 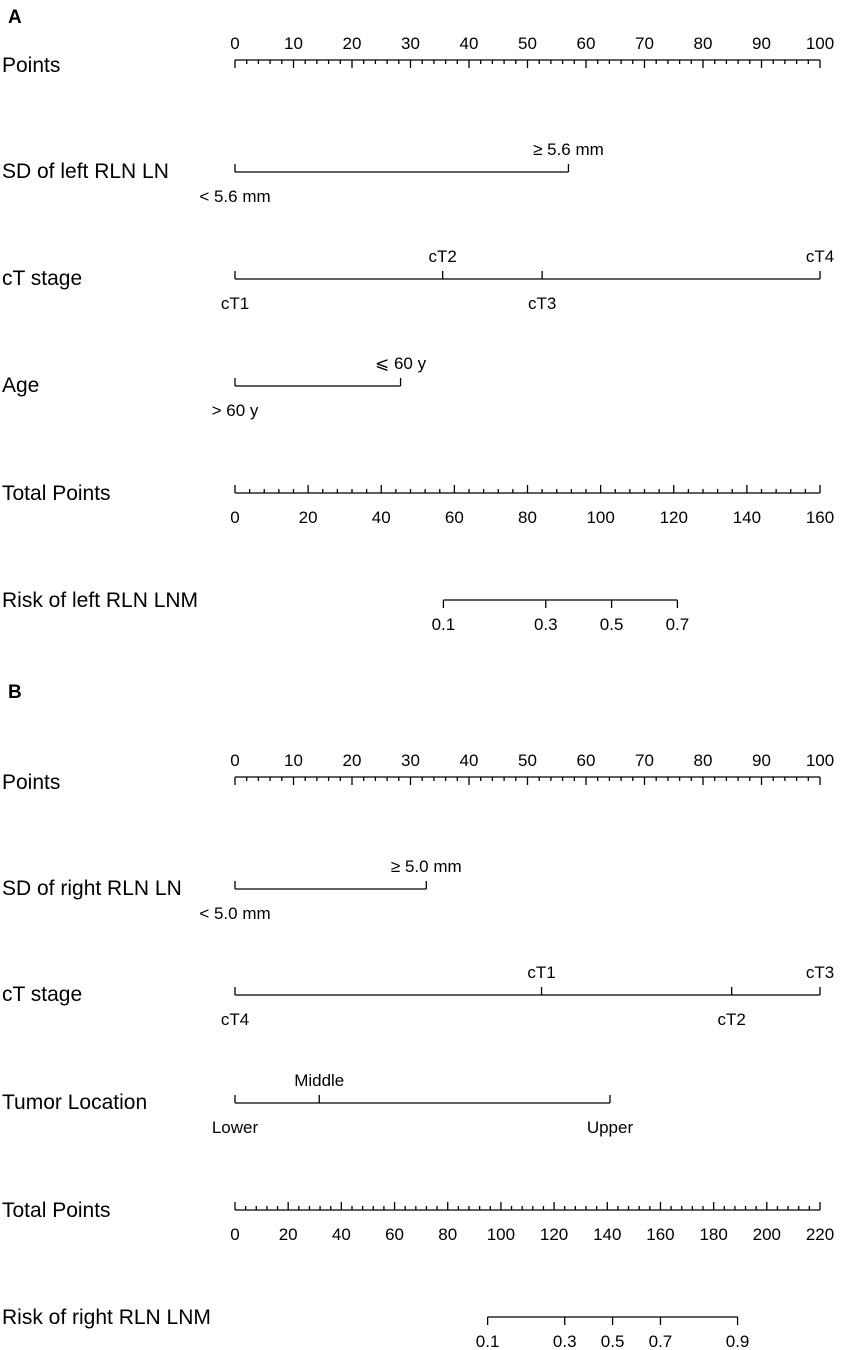 What do you see at coordinates (418, 996) in the screenshot?
I see `nomogram-row-variable: cT stage cT4 cT1 cT2 cT3` at bounding box center [418, 996].